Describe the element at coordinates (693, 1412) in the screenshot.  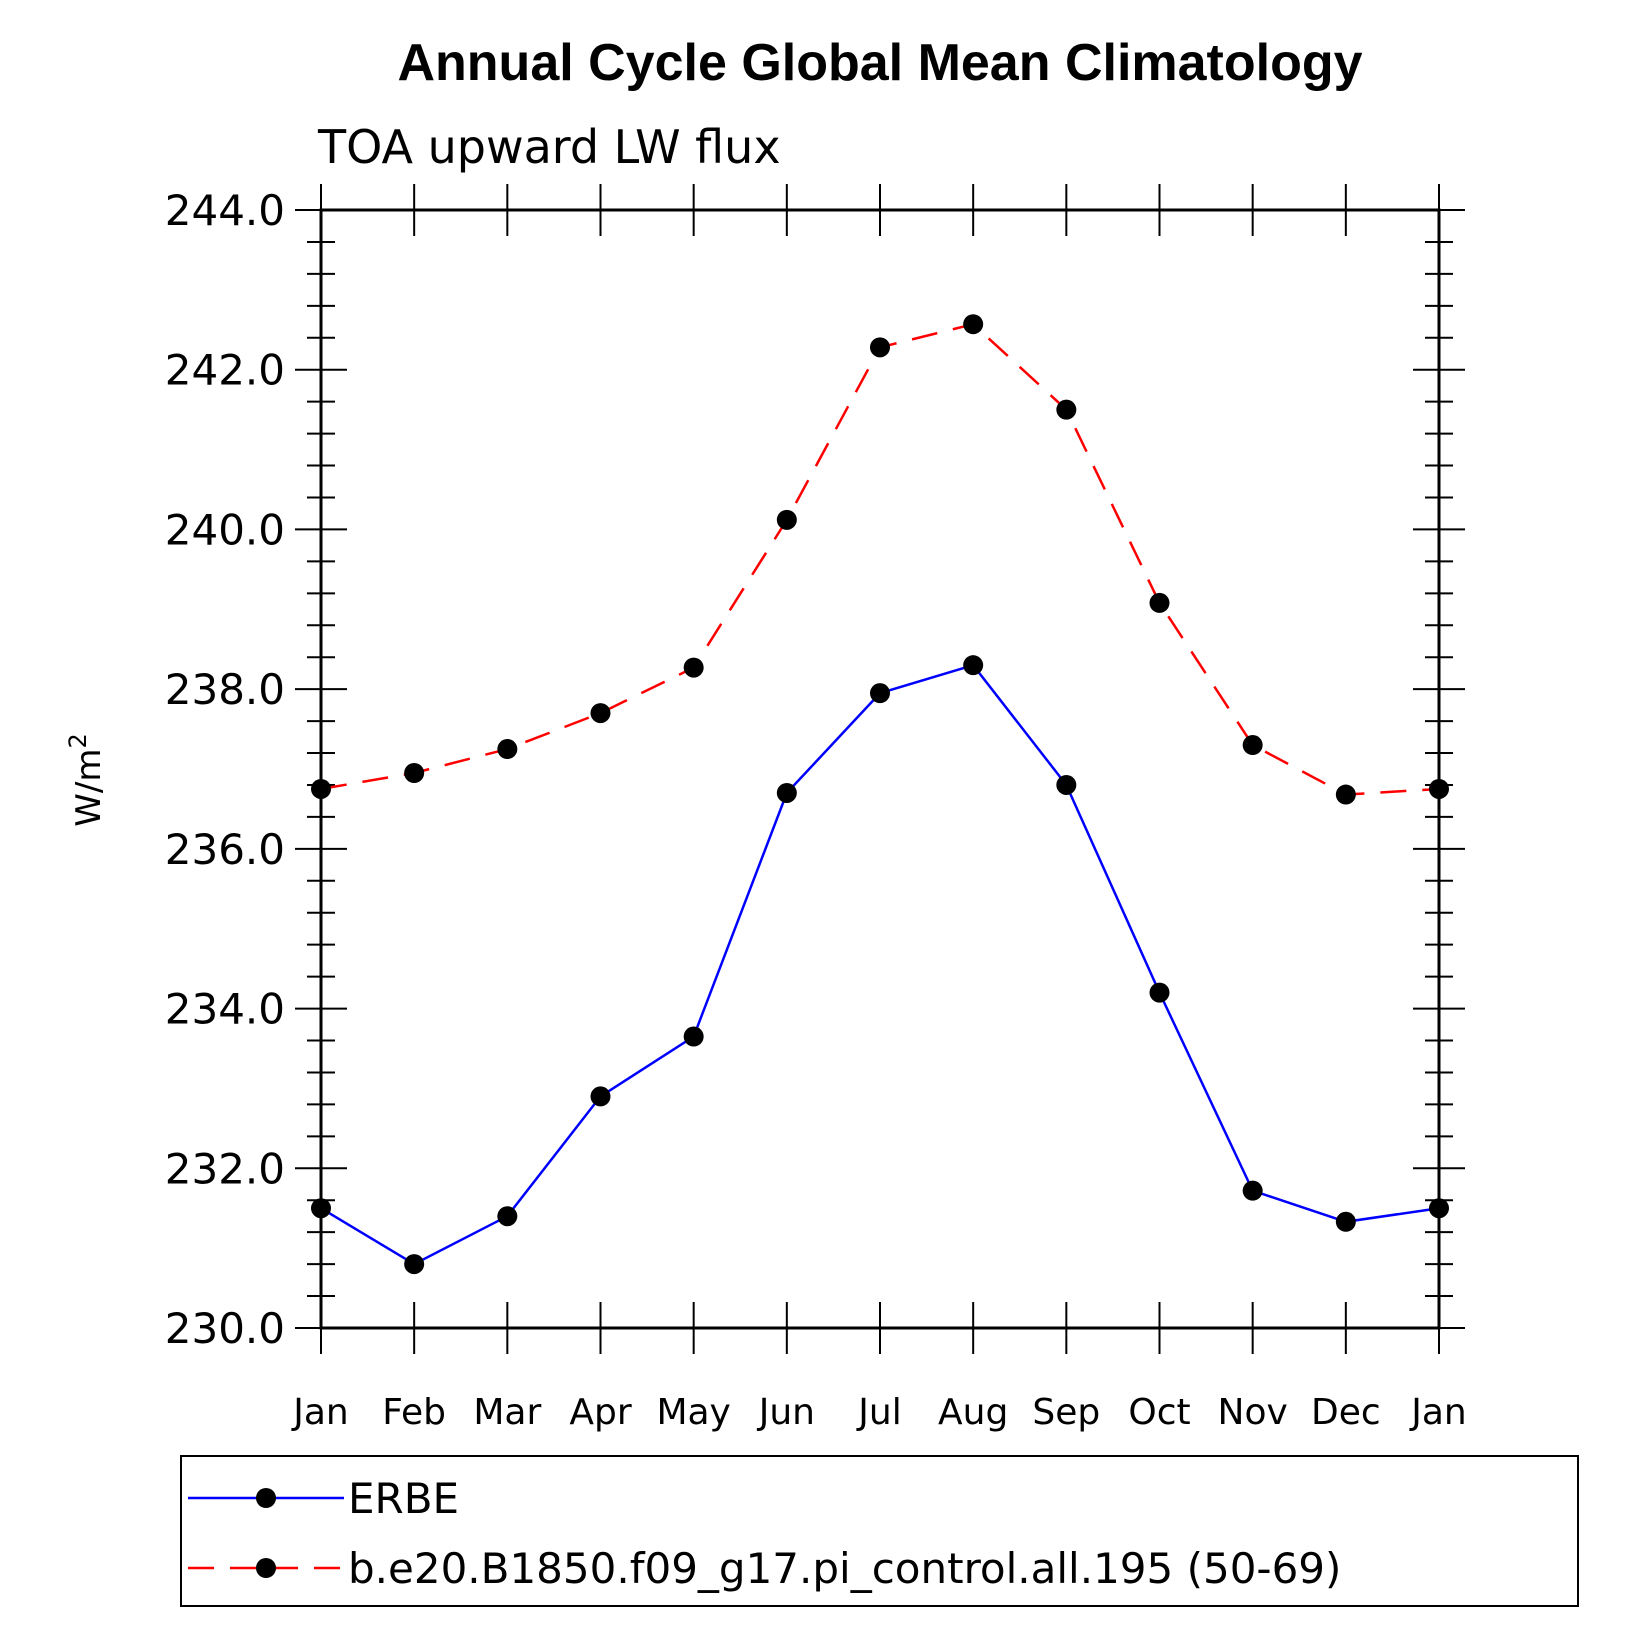
I see `x-tick-label: May` at that location.